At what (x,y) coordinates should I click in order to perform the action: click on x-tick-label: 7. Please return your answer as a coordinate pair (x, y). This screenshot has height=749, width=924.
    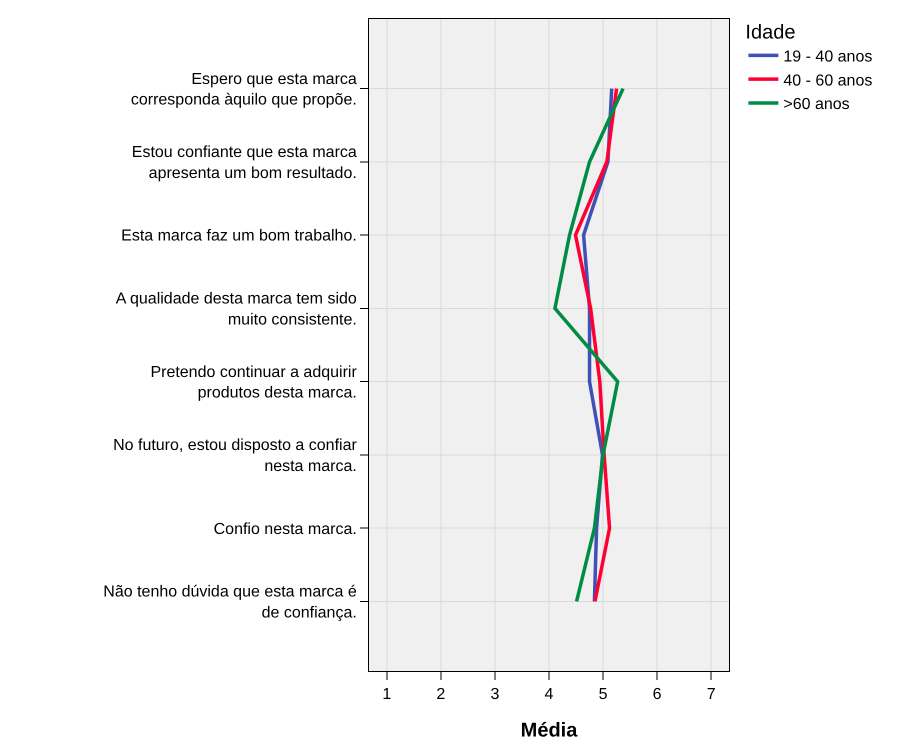
    Looking at the image, I should click on (711, 695).